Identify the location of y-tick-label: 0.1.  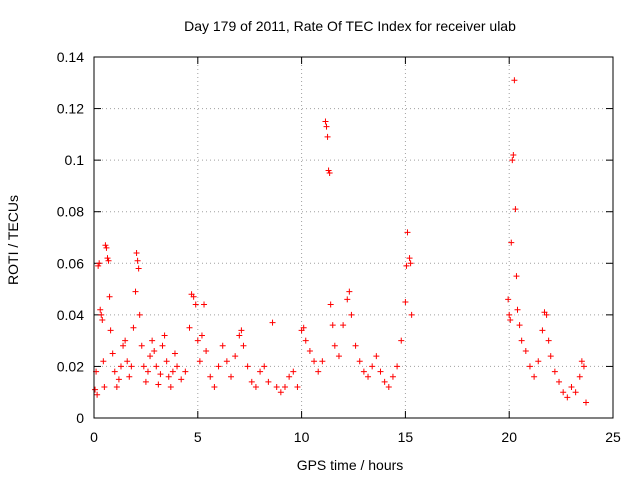
(75, 160).